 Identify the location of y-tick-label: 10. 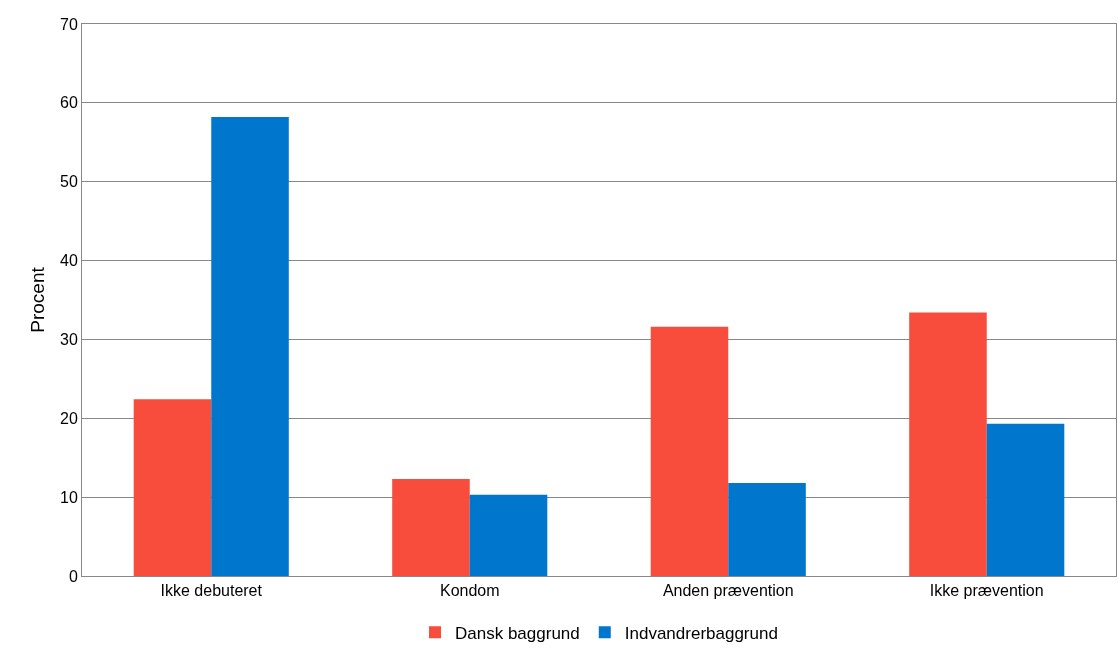
(69, 497).